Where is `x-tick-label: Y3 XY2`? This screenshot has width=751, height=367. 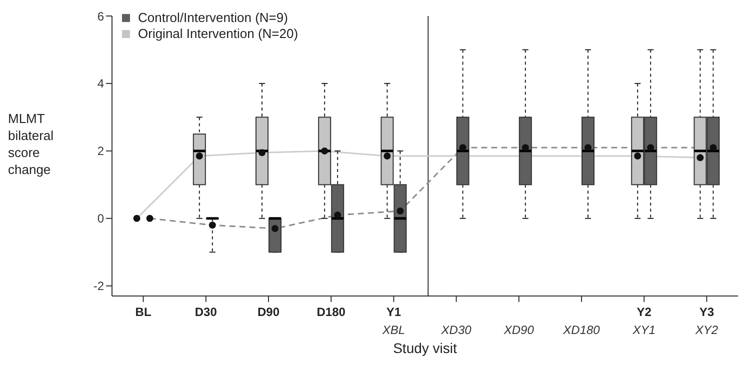
x-tick-label: Y3 XY2 is located at coordinates (706, 321).